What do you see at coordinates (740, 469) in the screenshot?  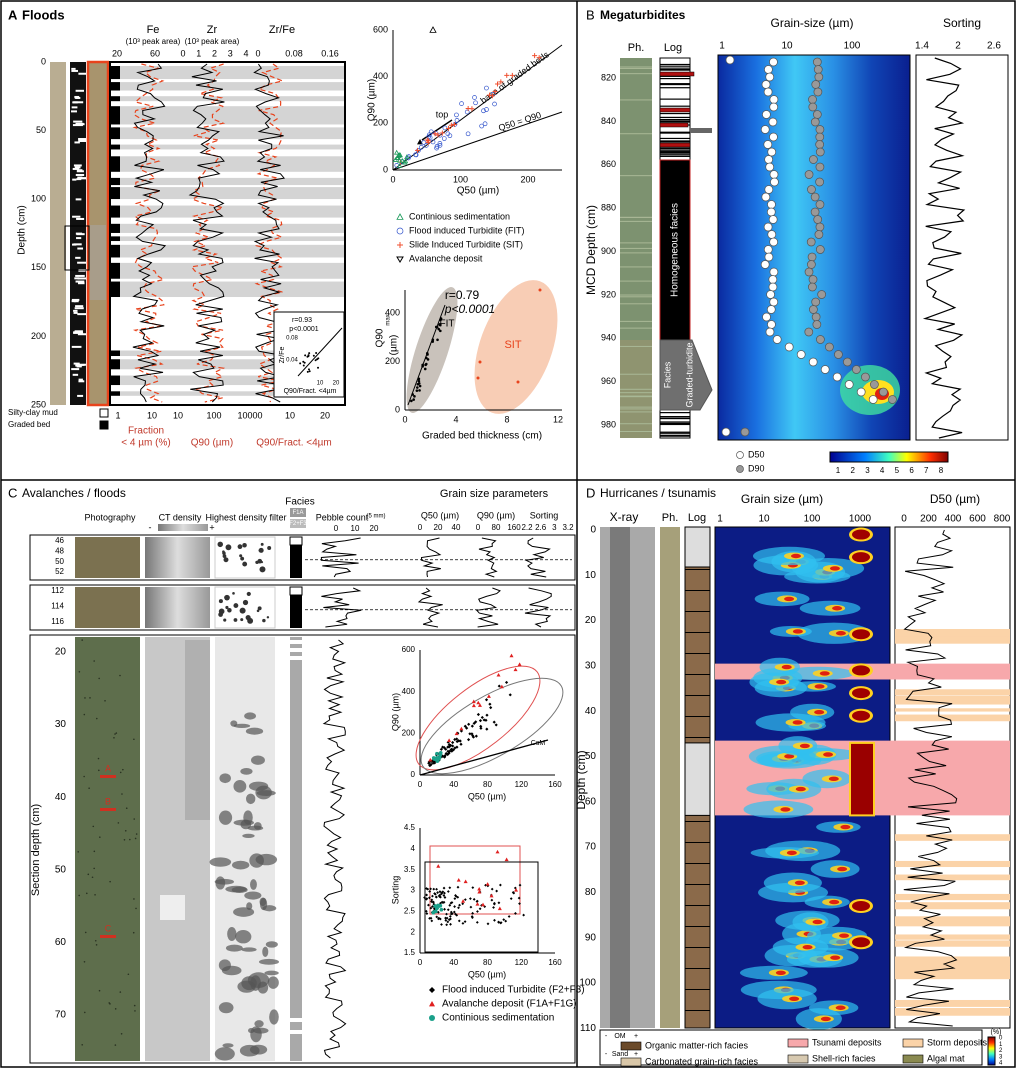 I see `legend-symbol` at bounding box center [740, 469].